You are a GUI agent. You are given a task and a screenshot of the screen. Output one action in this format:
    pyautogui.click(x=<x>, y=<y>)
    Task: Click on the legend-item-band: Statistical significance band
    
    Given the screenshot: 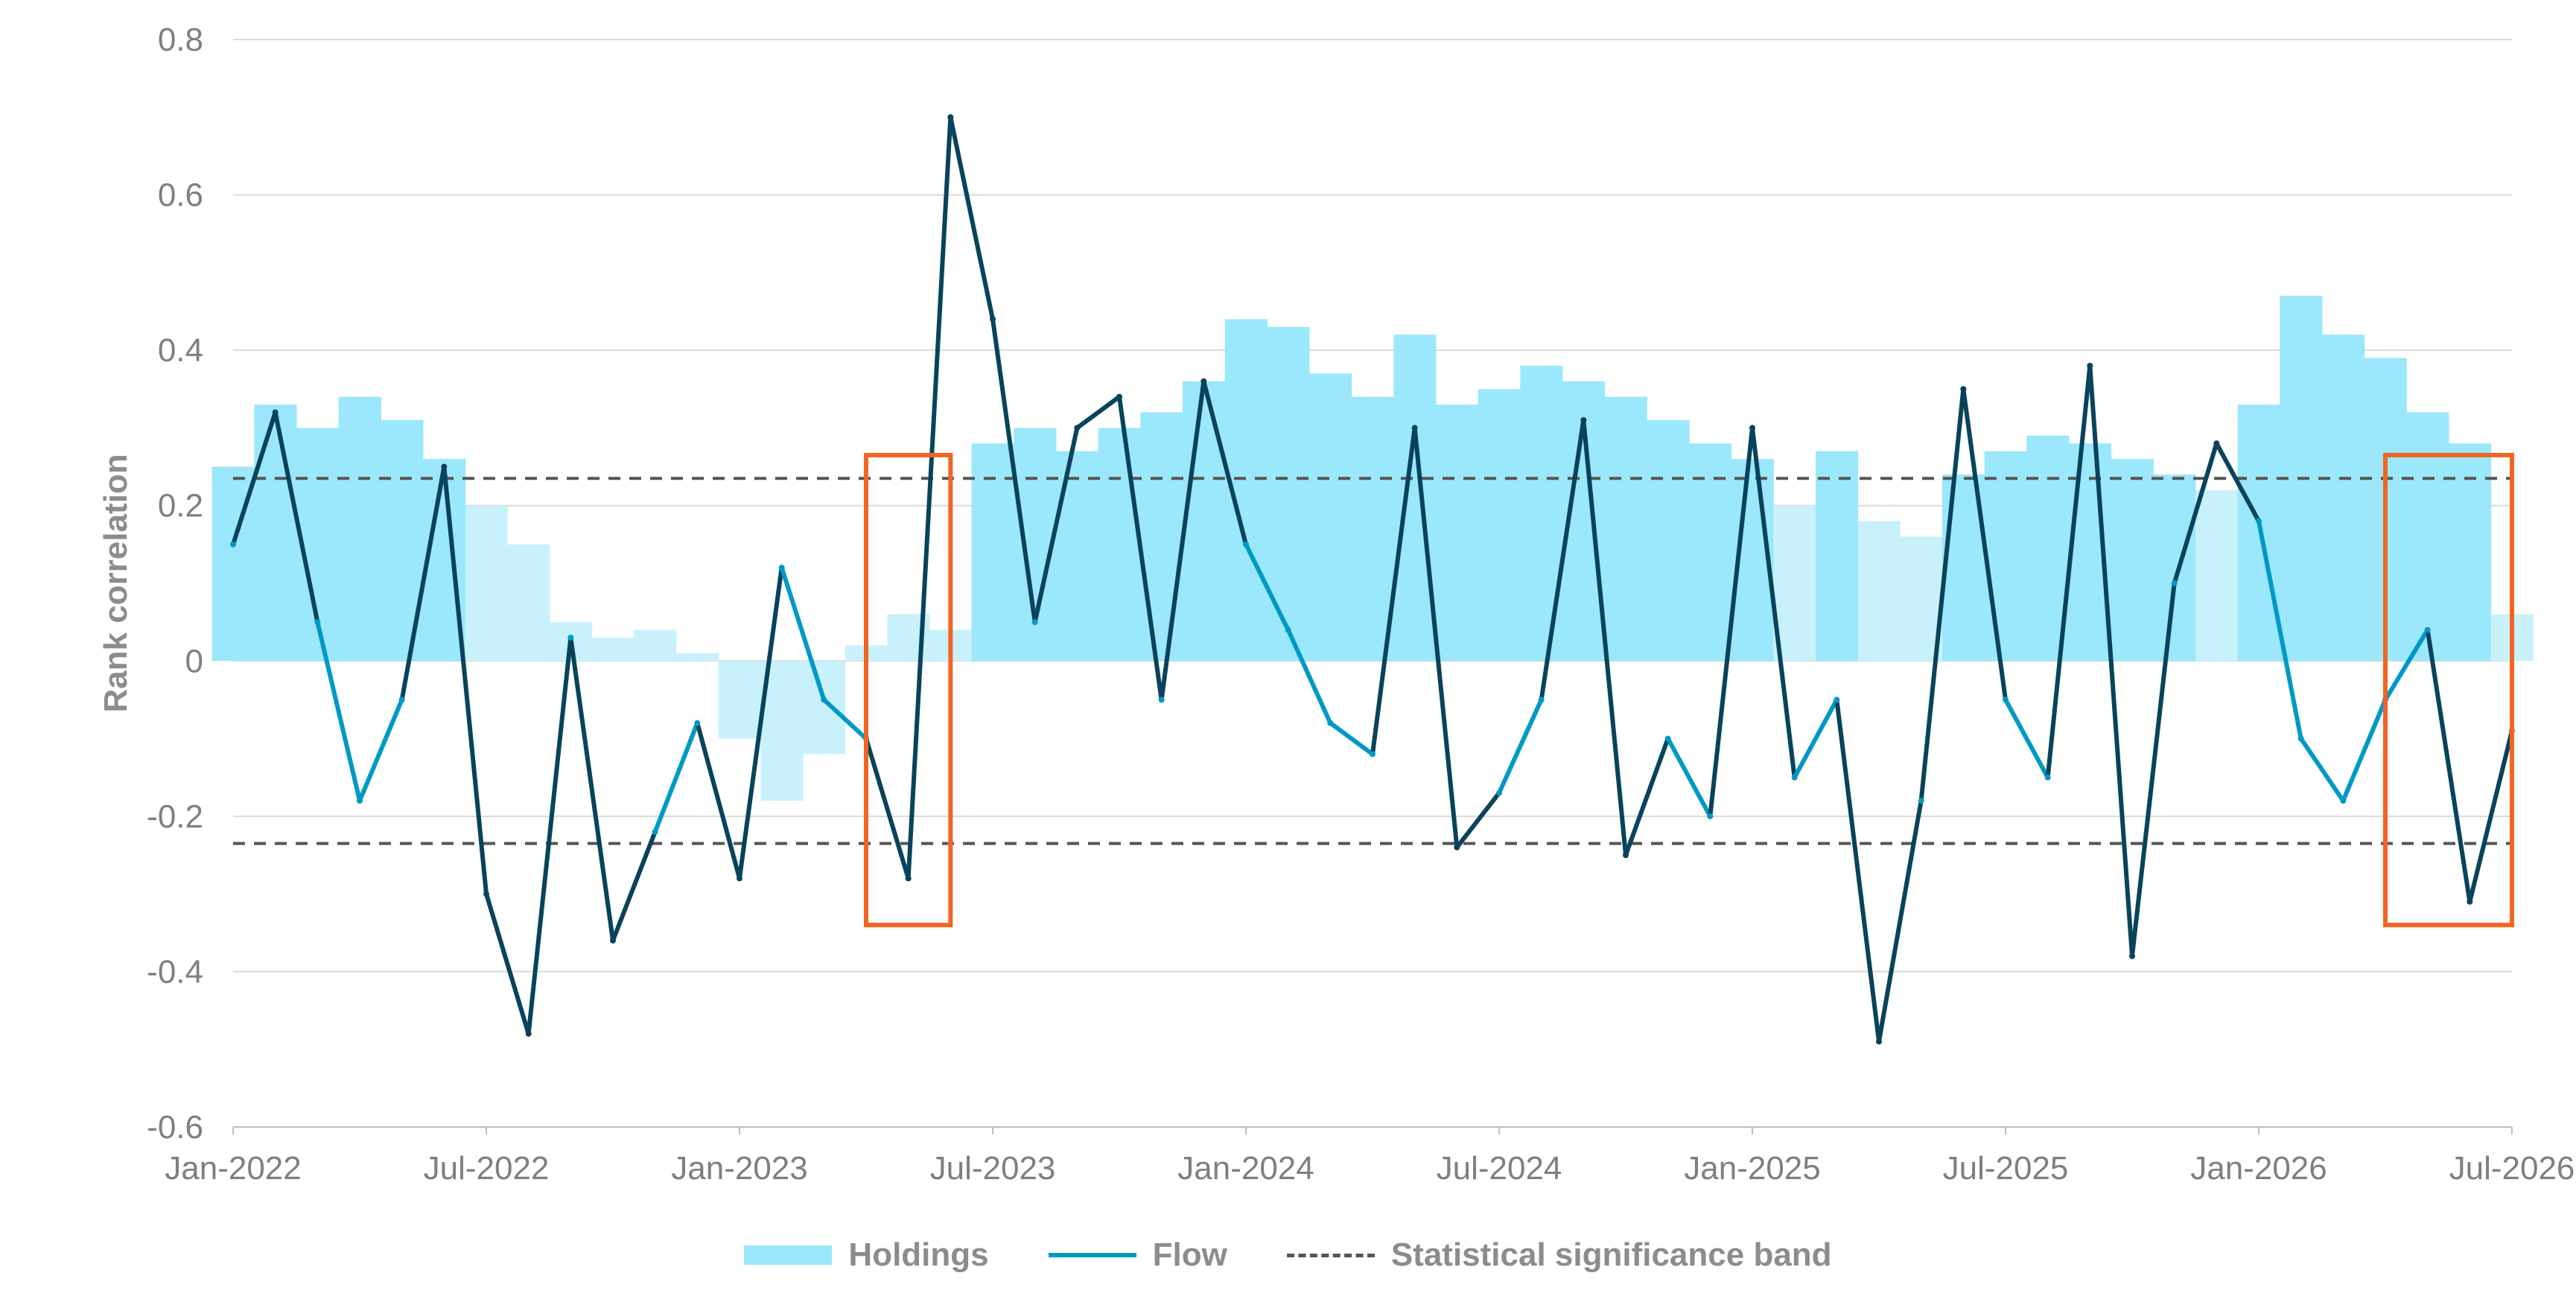 What is the action you would take?
    pyautogui.click(x=1559, y=1255)
    